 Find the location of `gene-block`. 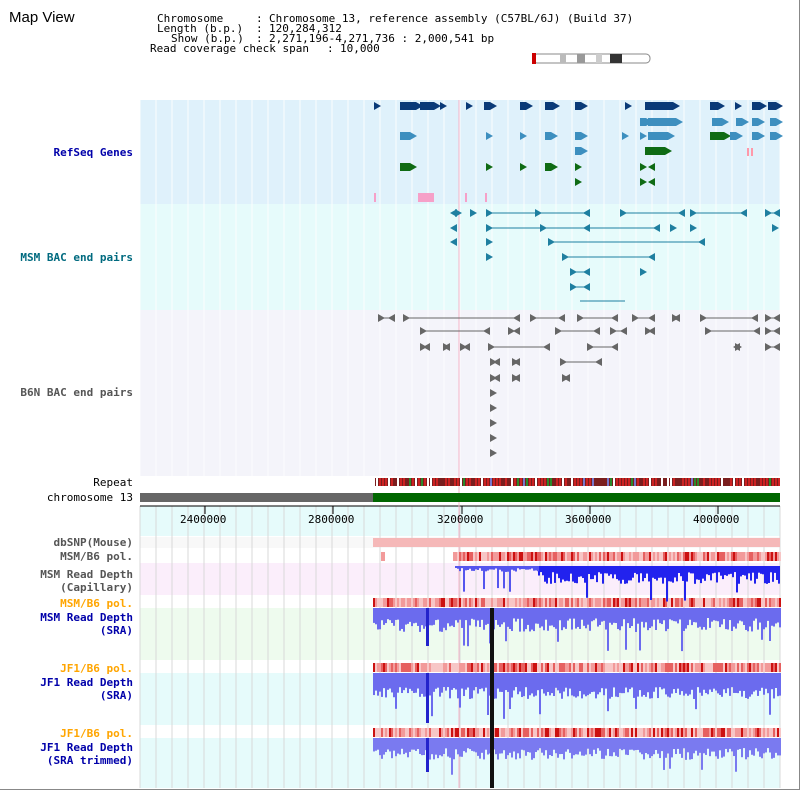

gene-block is located at coordinates (523, 106).